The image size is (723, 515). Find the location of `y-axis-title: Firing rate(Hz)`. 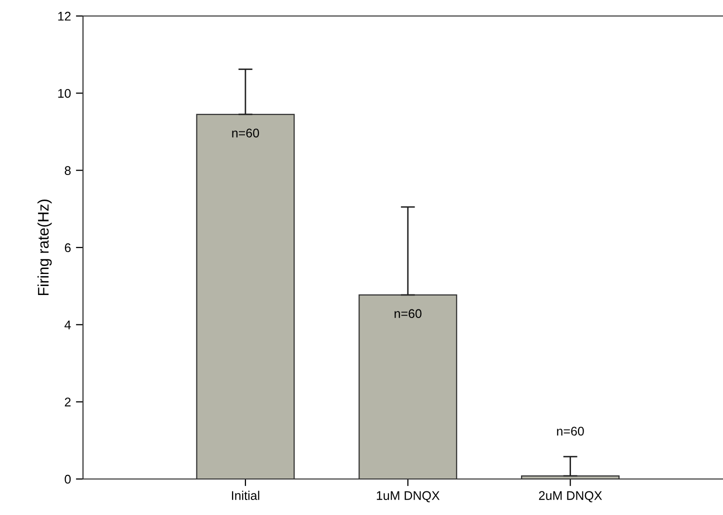

y-axis-title: Firing rate(Hz) is located at coordinates (44, 248).